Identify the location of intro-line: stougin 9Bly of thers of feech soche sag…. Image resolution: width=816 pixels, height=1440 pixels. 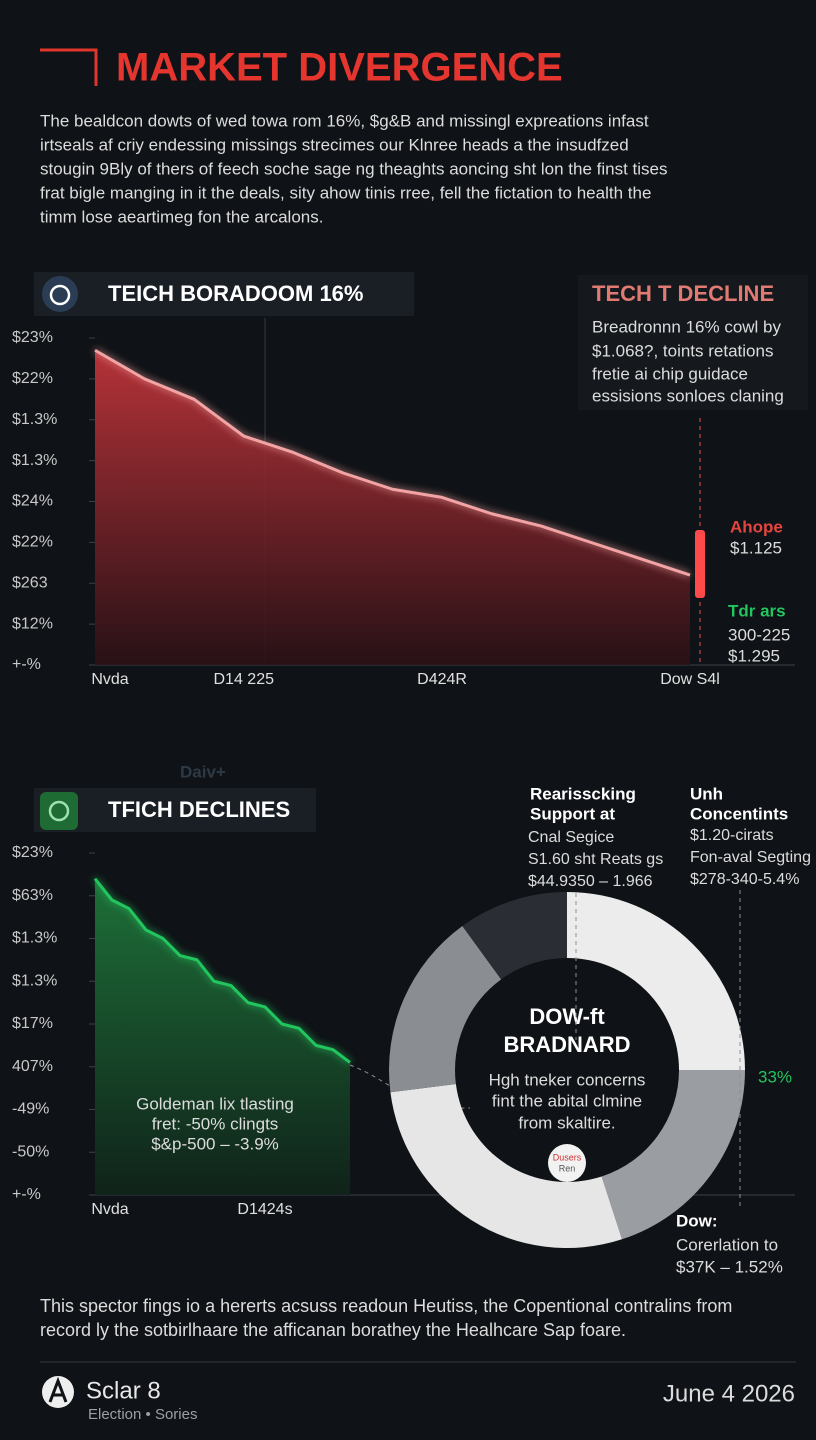
(354, 168).